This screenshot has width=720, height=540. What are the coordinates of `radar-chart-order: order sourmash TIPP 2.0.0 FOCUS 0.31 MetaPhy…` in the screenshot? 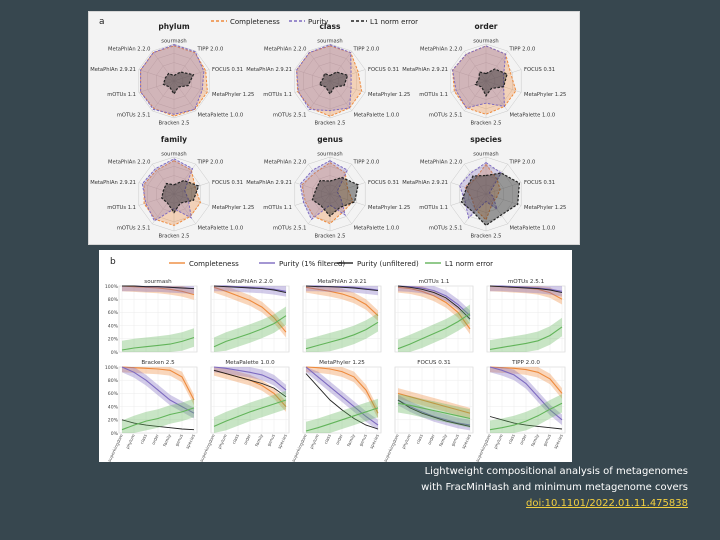 It's located at (484, 74).